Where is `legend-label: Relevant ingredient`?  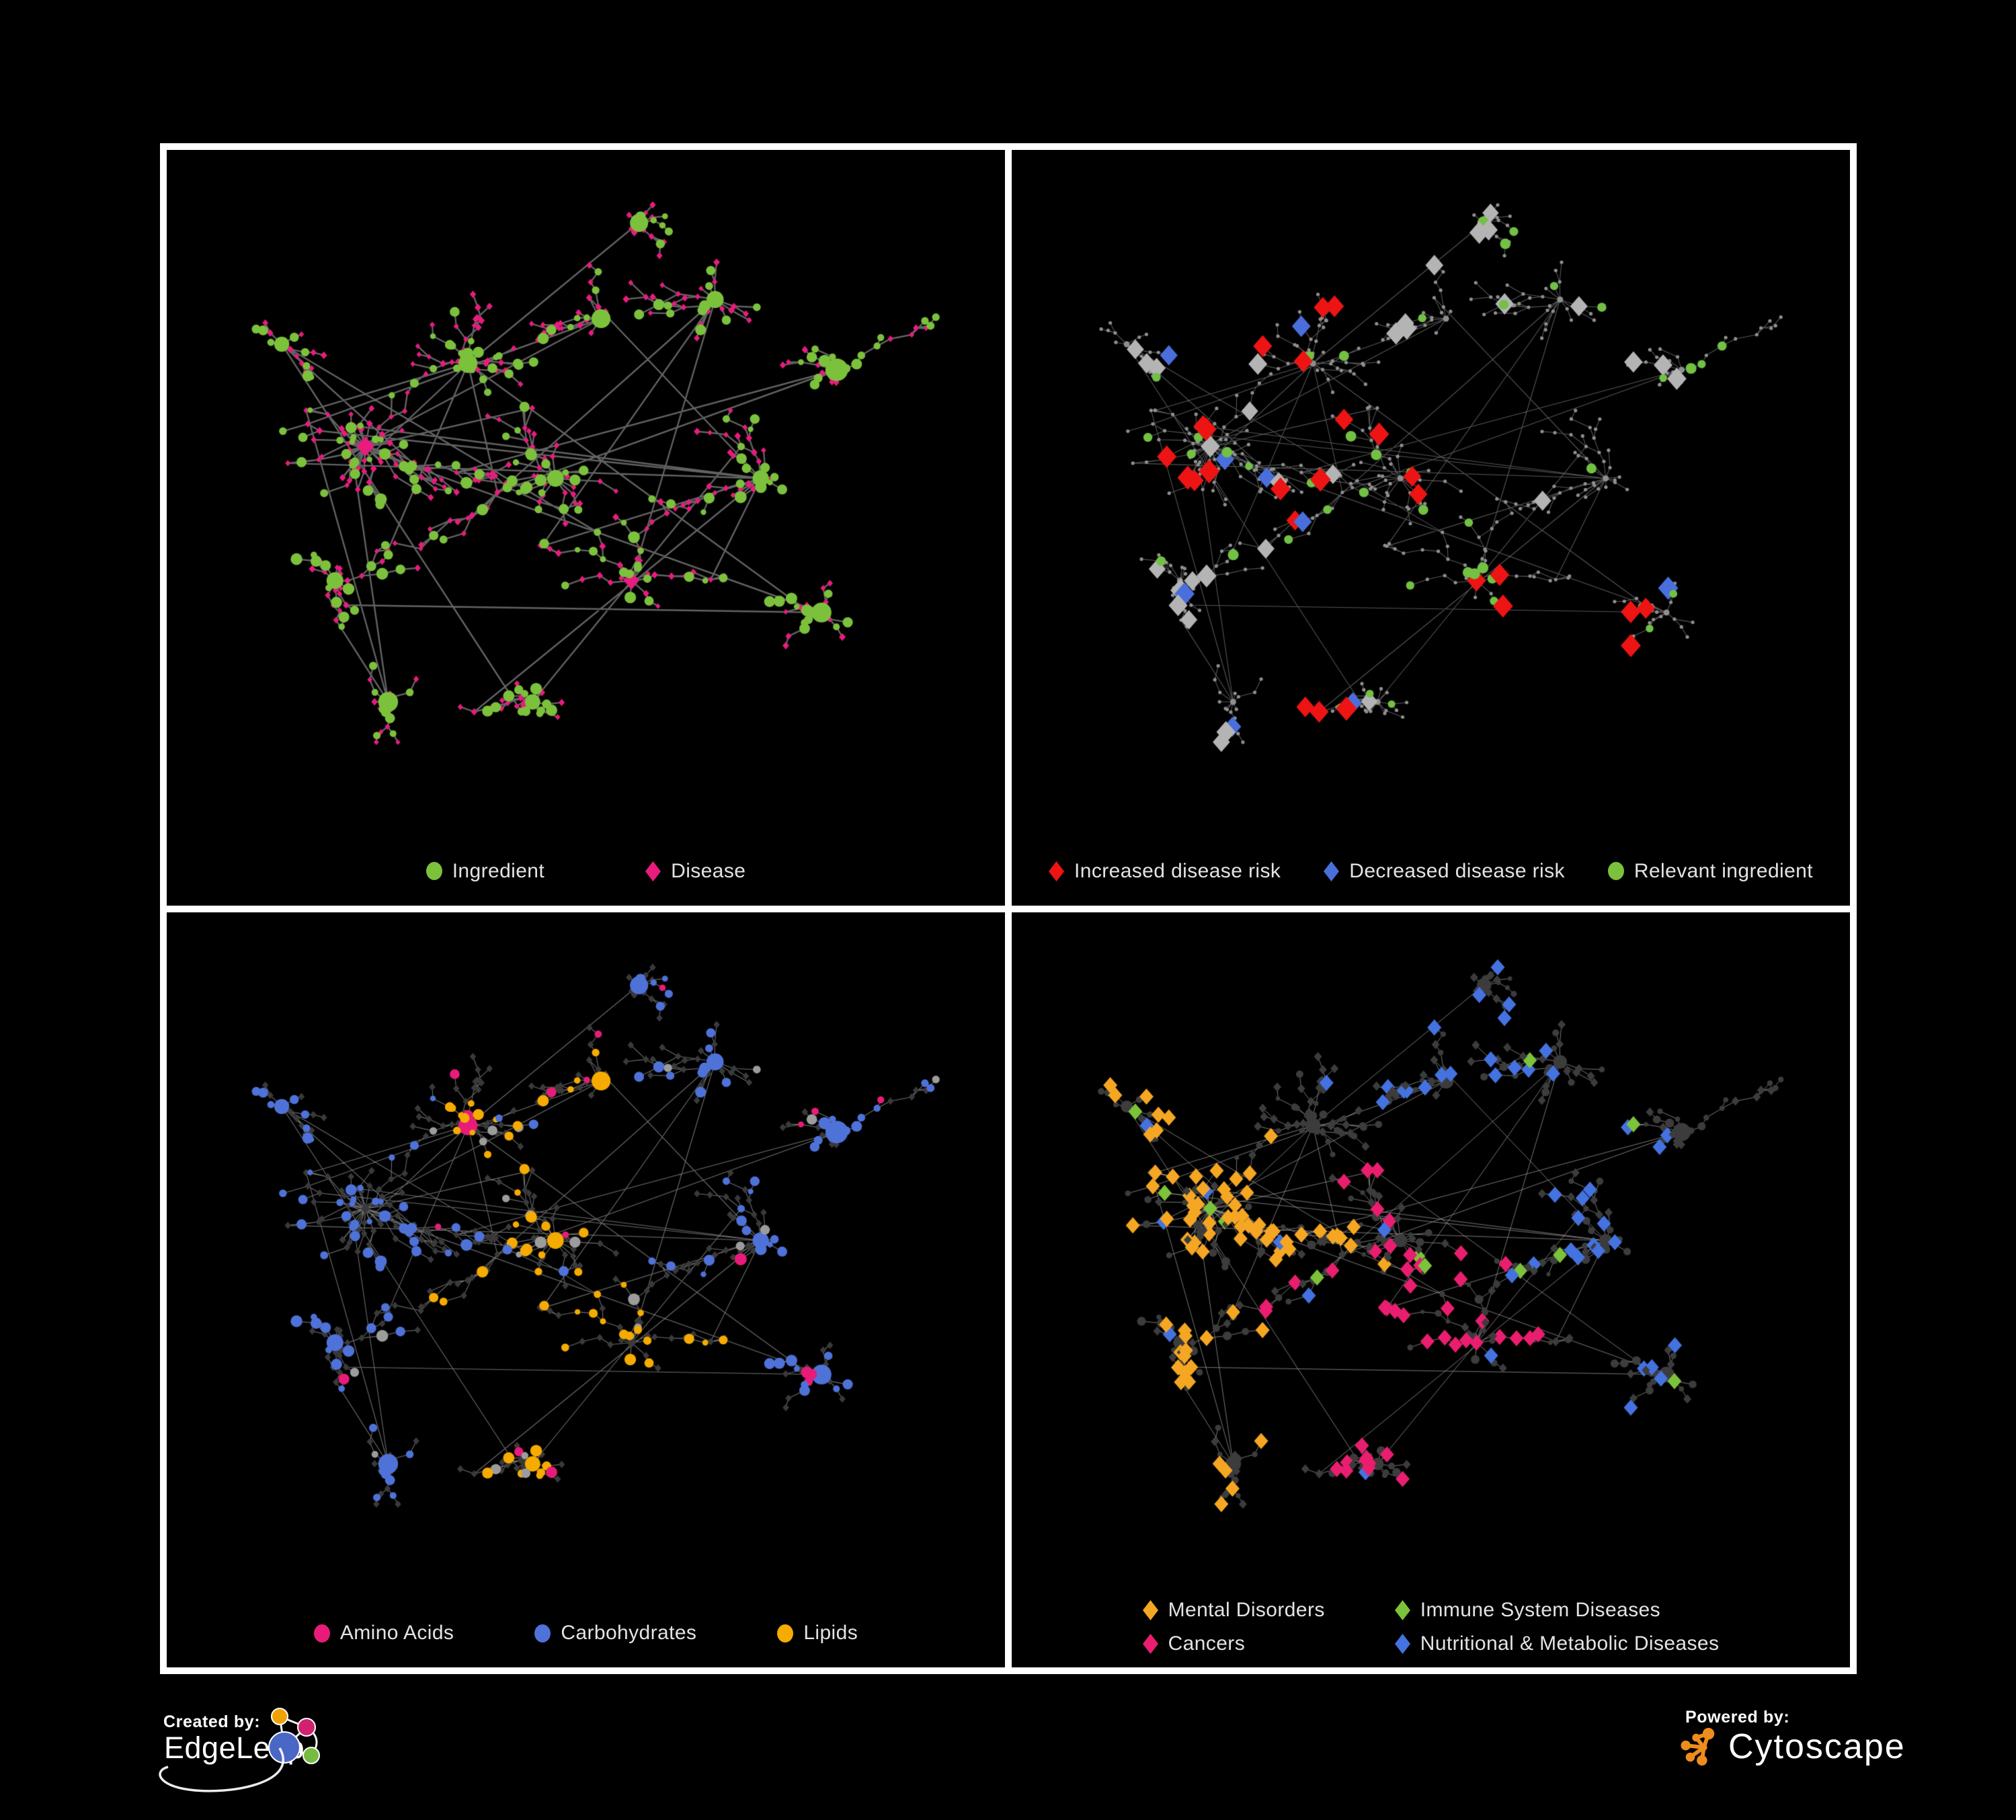
legend-label: Relevant ingredient is located at coordinates (1723, 870).